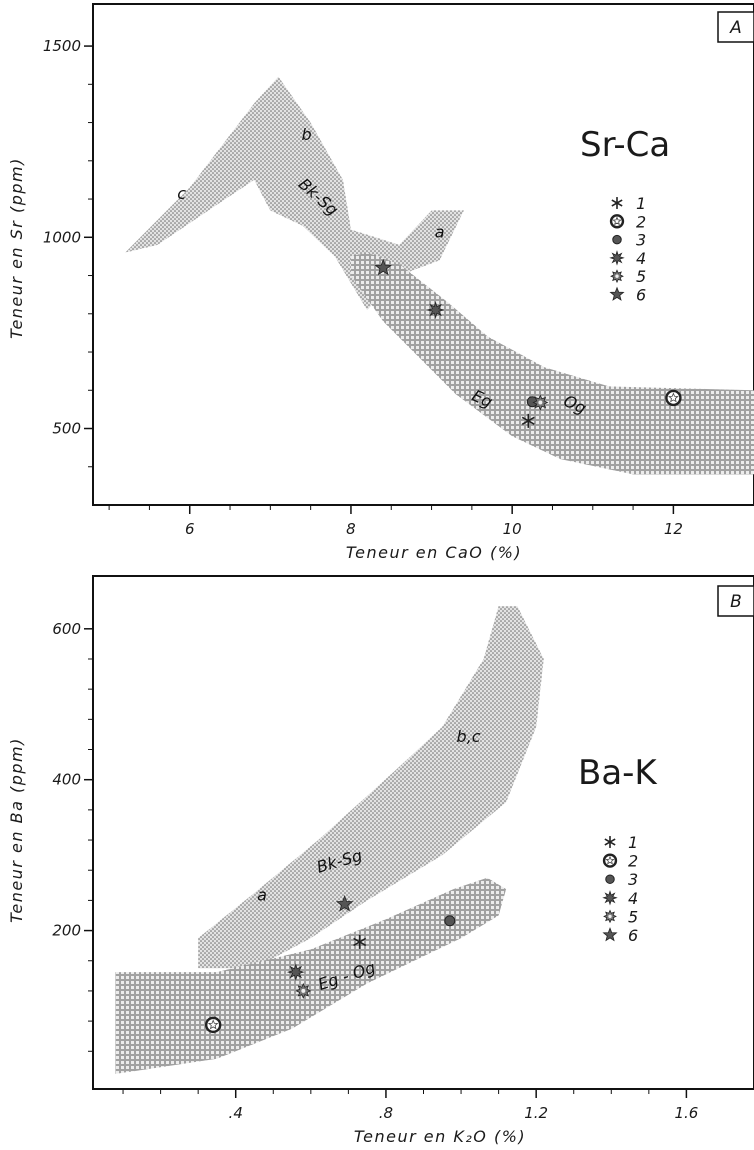 The width and height of the screenshot is (754, 1150). What do you see at coordinates (294, 193) in the screenshot?
I see `field-bk-sg-a` at bounding box center [294, 193].